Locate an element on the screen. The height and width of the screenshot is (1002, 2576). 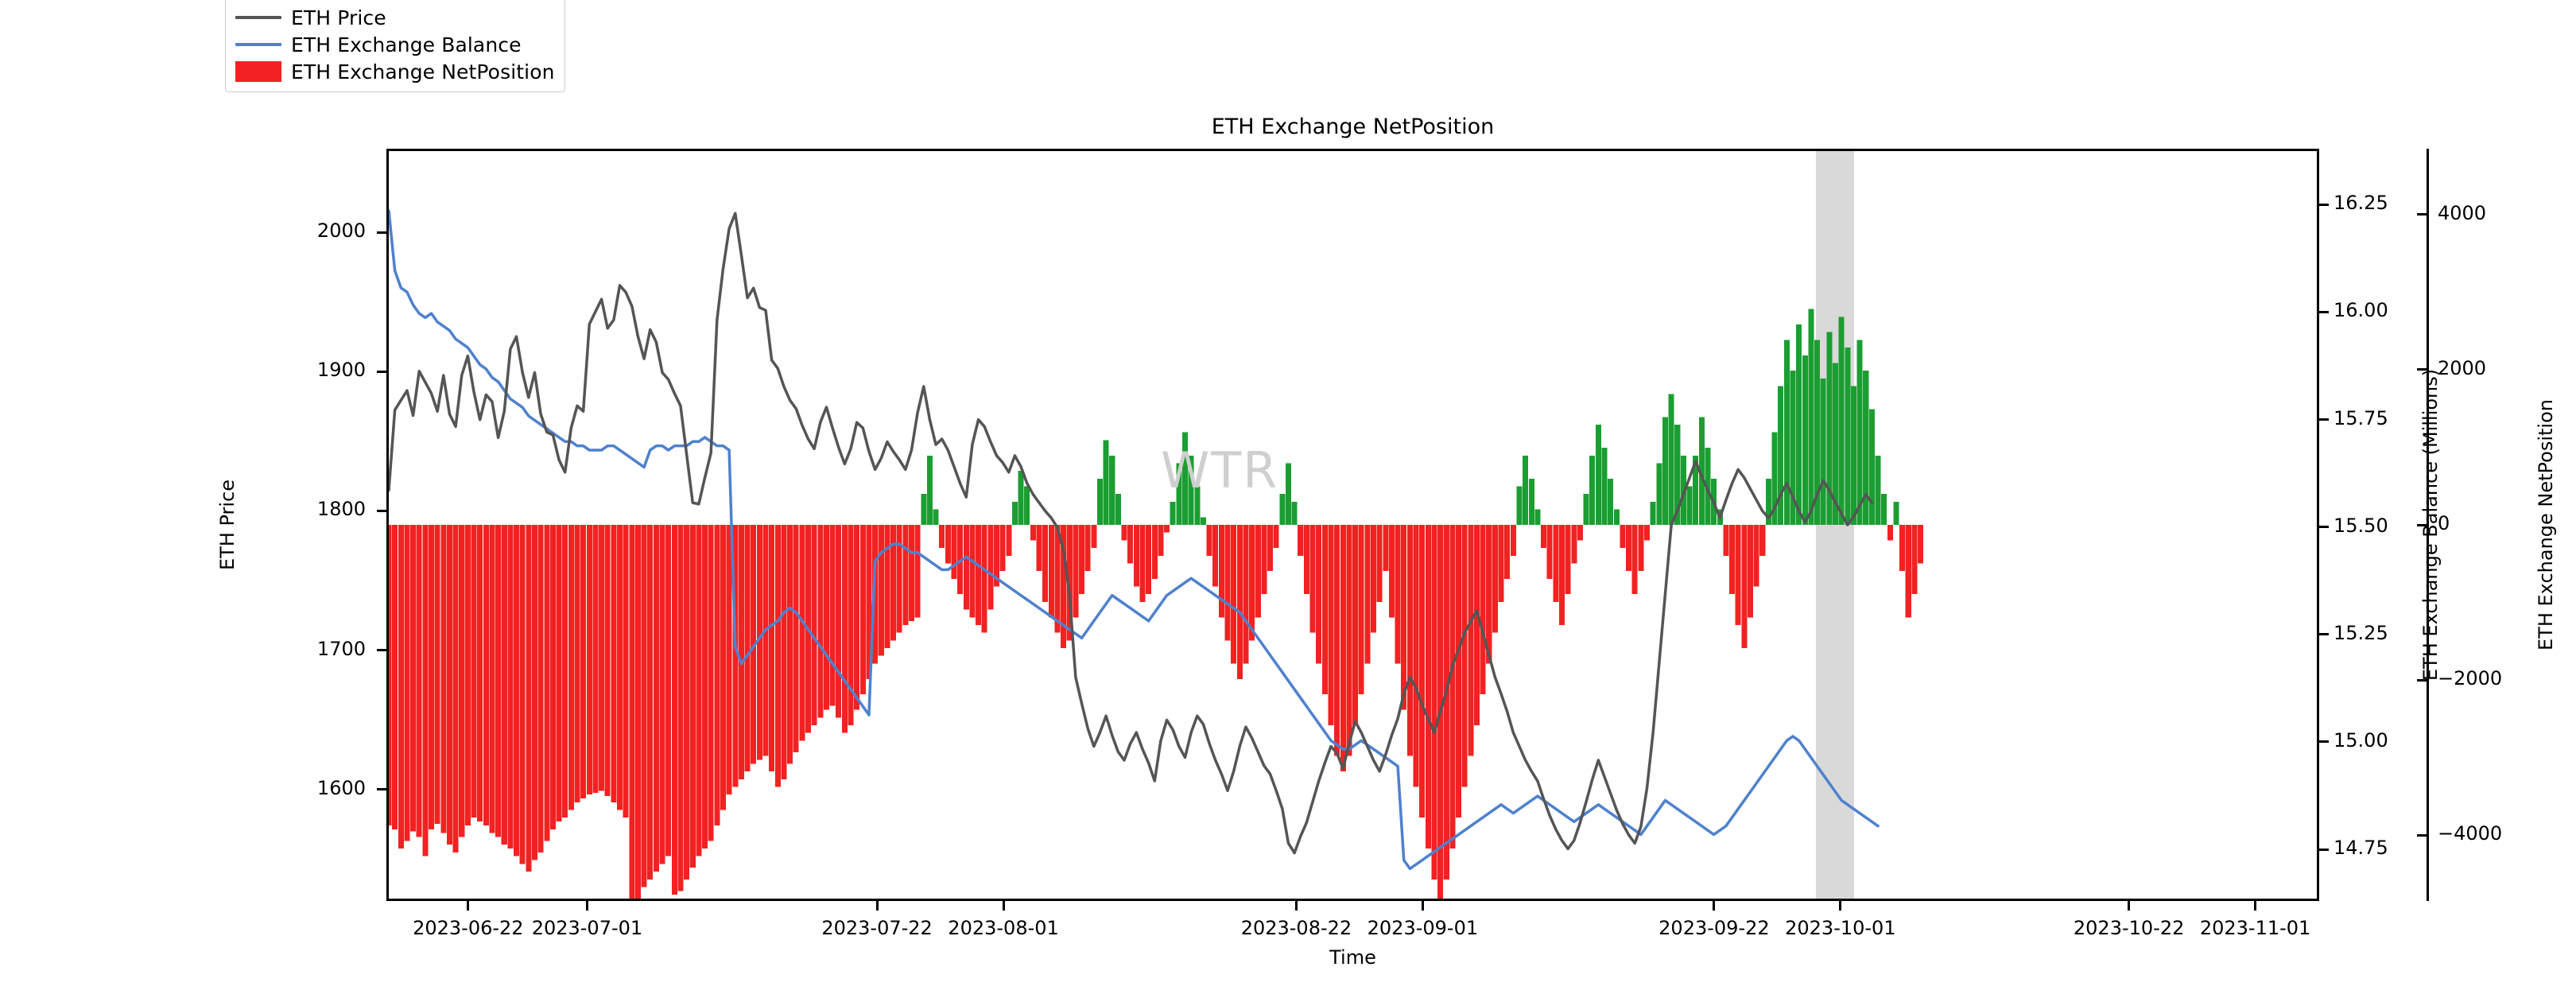
y-tick-label: 15.75 is located at coordinates (2361, 417).